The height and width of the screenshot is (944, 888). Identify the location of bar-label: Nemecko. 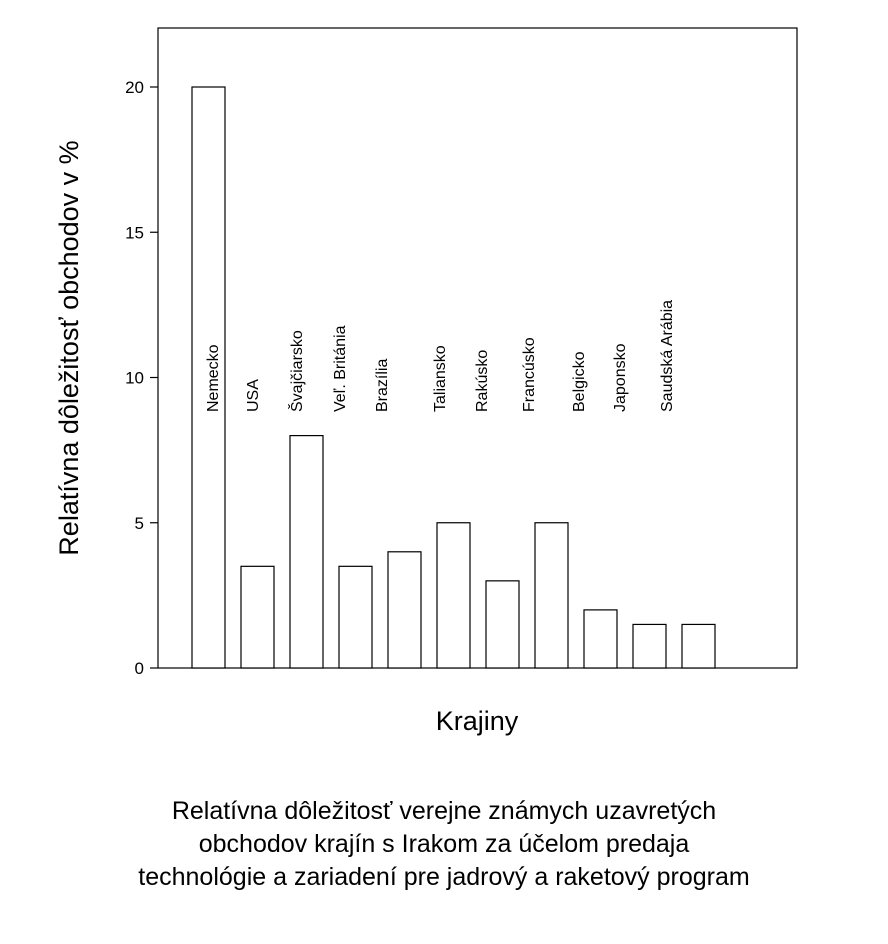
(213, 378).